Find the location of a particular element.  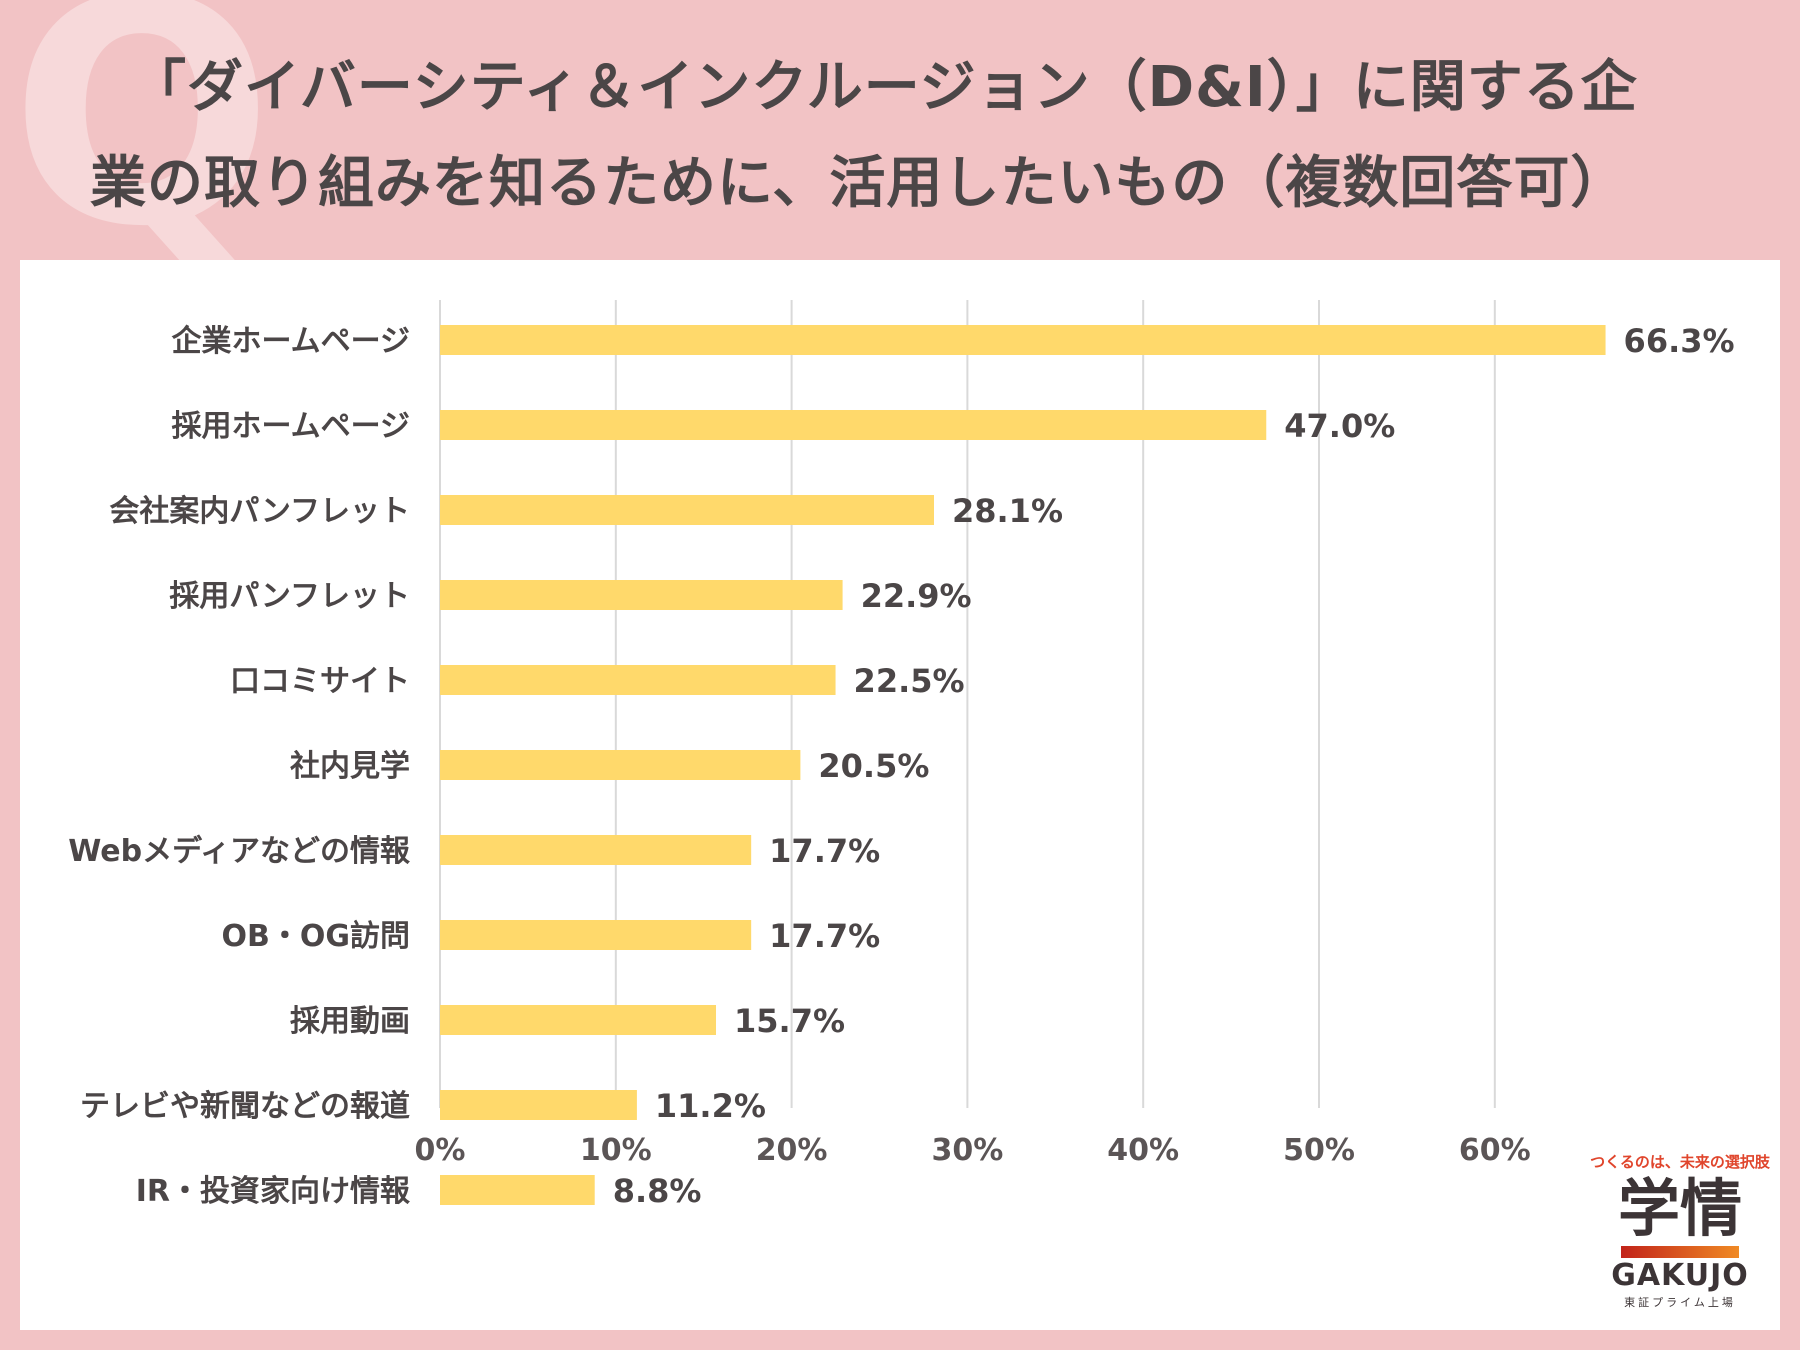

logo-kanji: 学情 is located at coordinates (1679, 1208).